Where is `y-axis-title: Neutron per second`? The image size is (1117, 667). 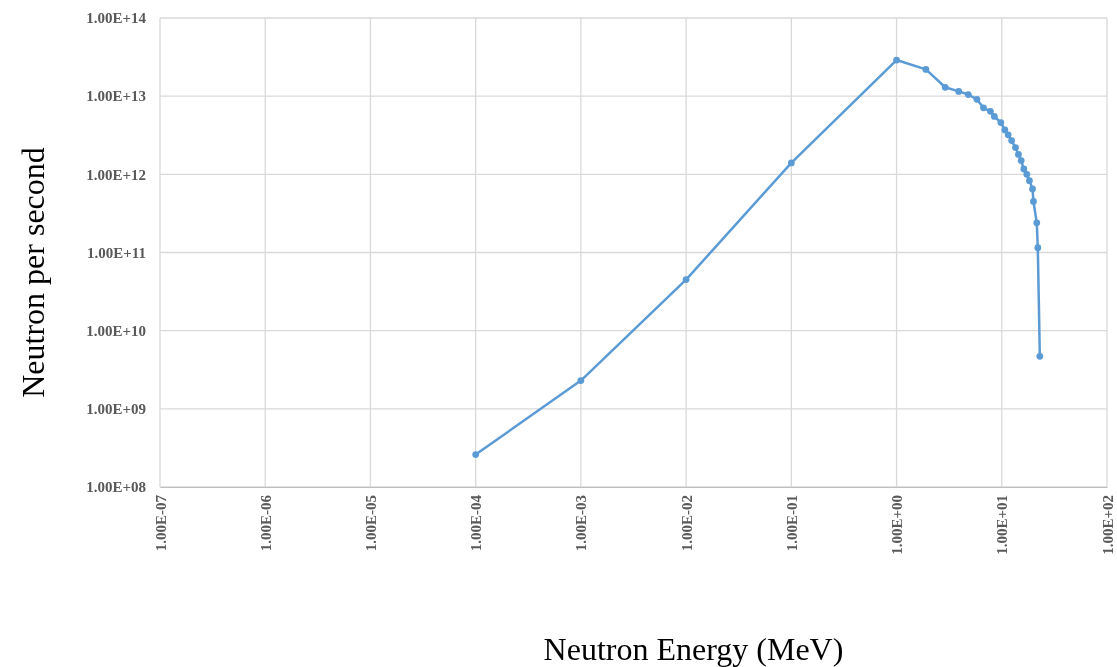
y-axis-title: Neutron per second is located at coordinates (33, 272).